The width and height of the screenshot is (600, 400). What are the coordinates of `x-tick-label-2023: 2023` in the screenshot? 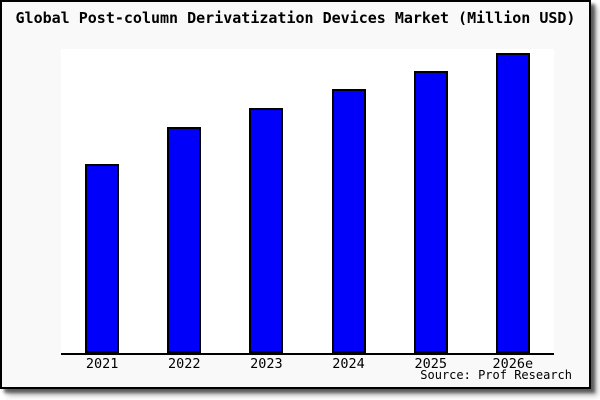 It's located at (266, 364).